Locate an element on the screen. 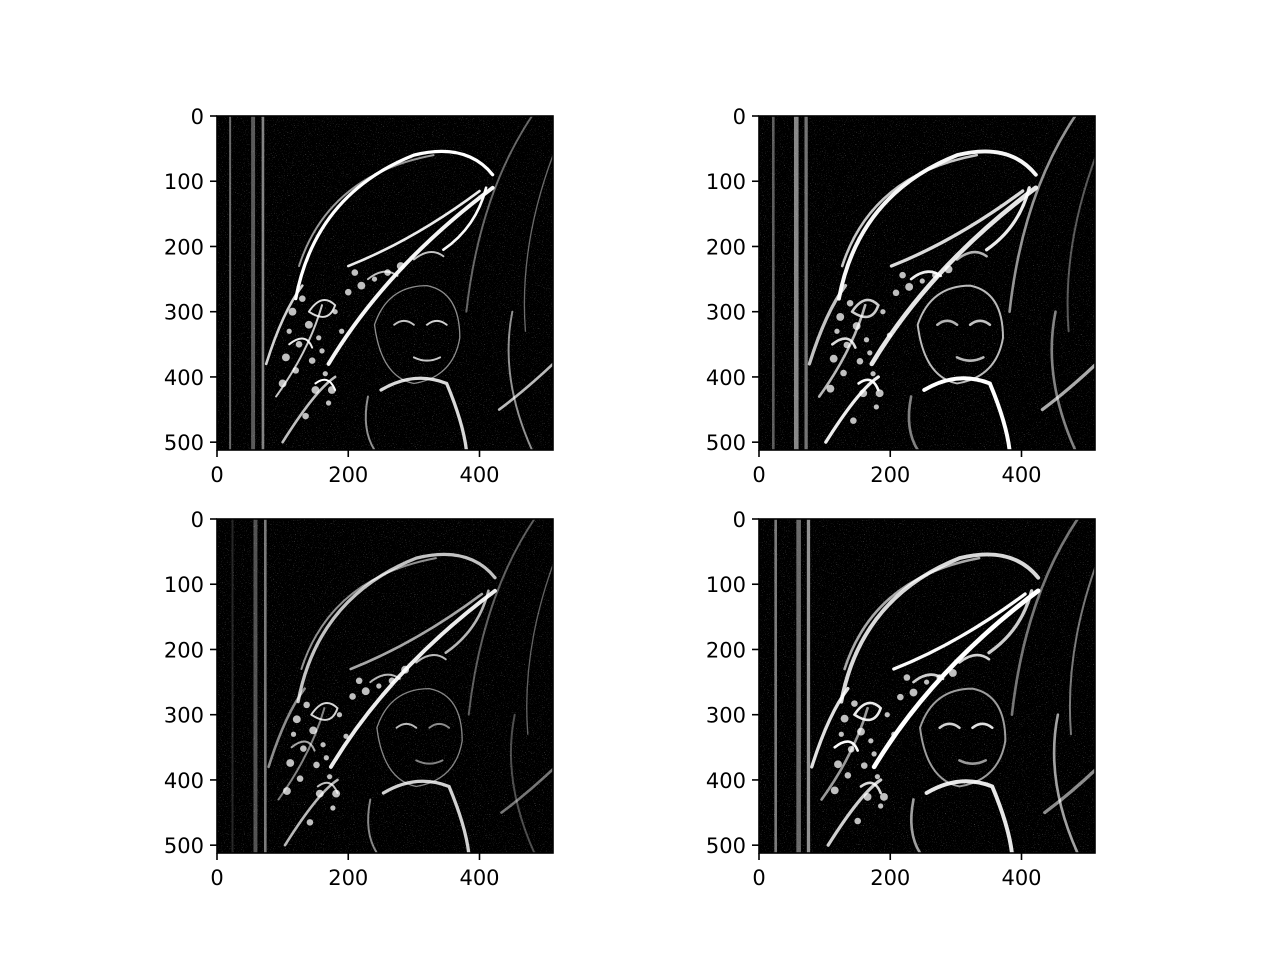  x-tick-label: 200 is located at coordinates (890, 475).